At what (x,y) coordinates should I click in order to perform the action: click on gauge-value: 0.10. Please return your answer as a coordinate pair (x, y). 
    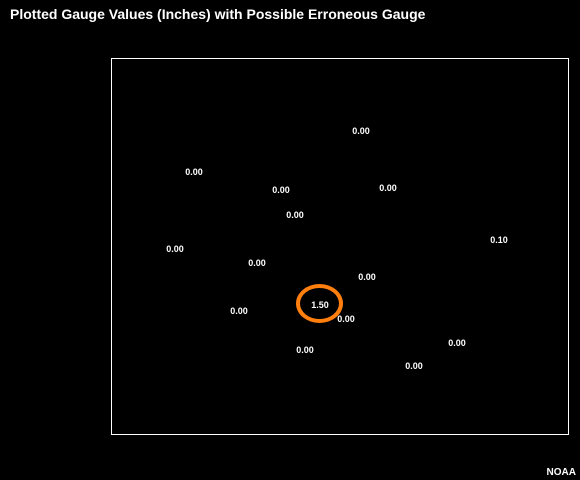
    Looking at the image, I should click on (499, 240).